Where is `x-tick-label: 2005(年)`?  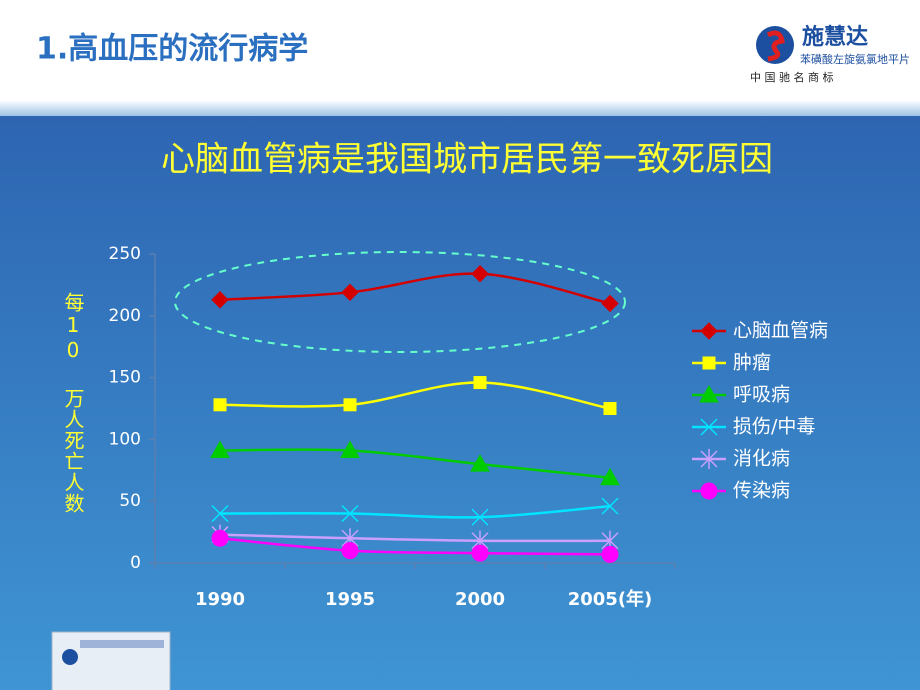
x-tick-label: 2005(年) is located at coordinates (610, 599).